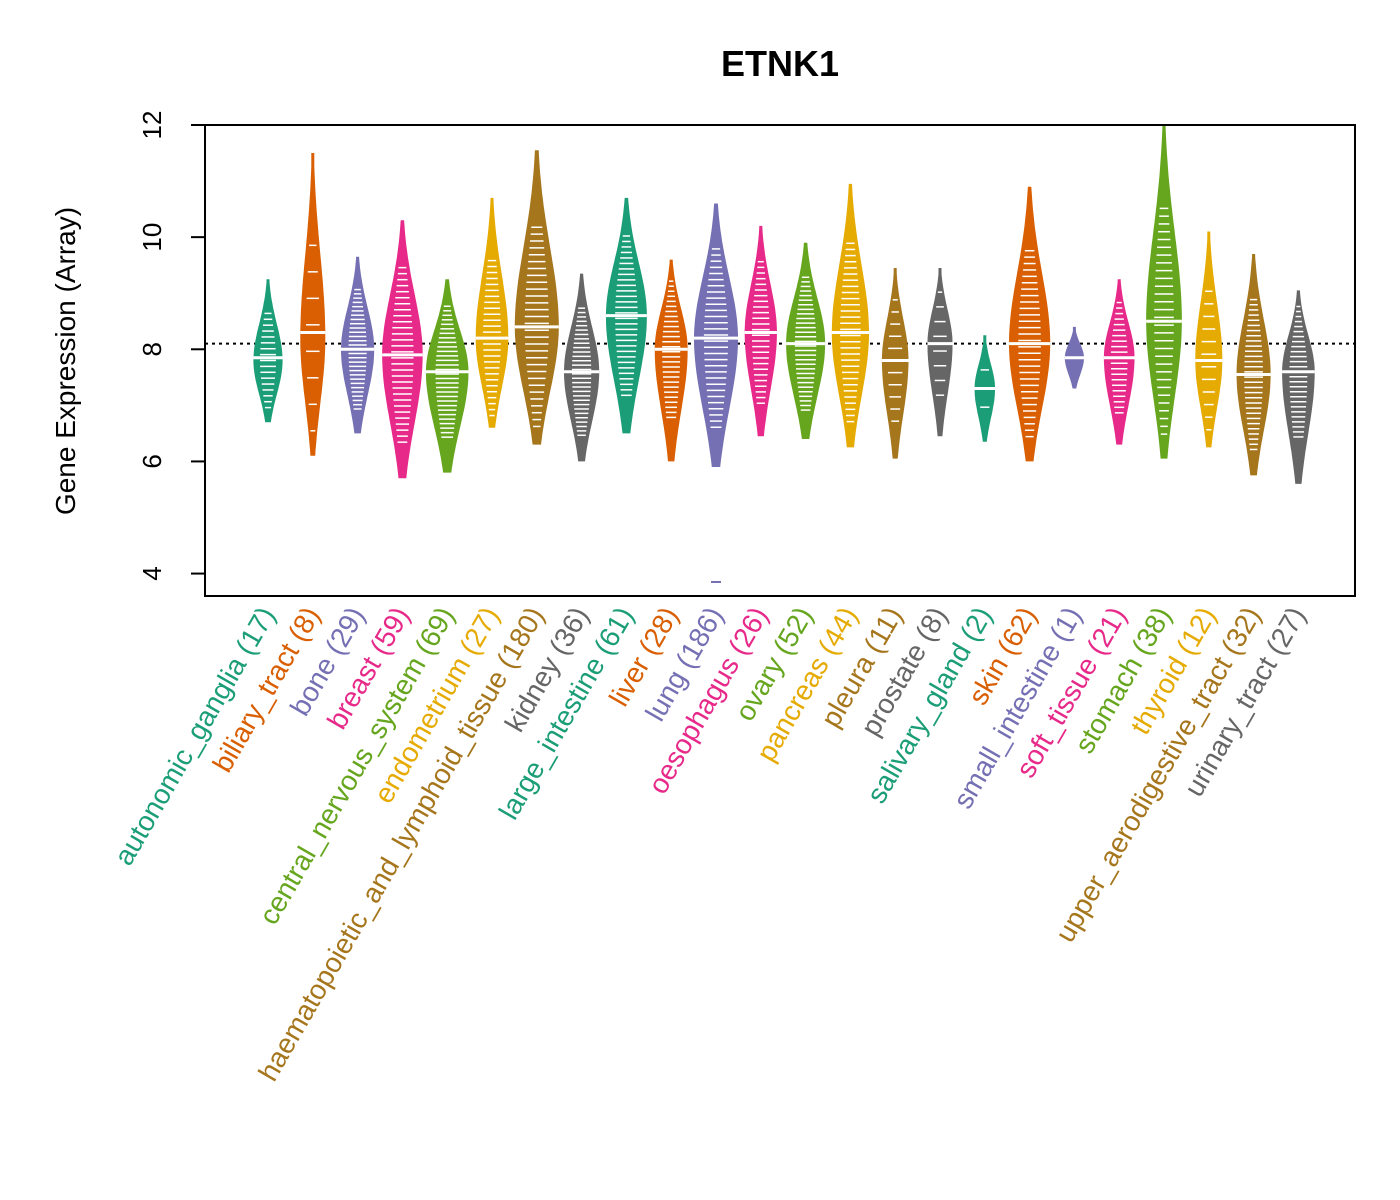 The height and width of the screenshot is (1200, 1400). Describe the element at coordinates (716, 335) in the screenshot. I see `violin-lung` at that location.